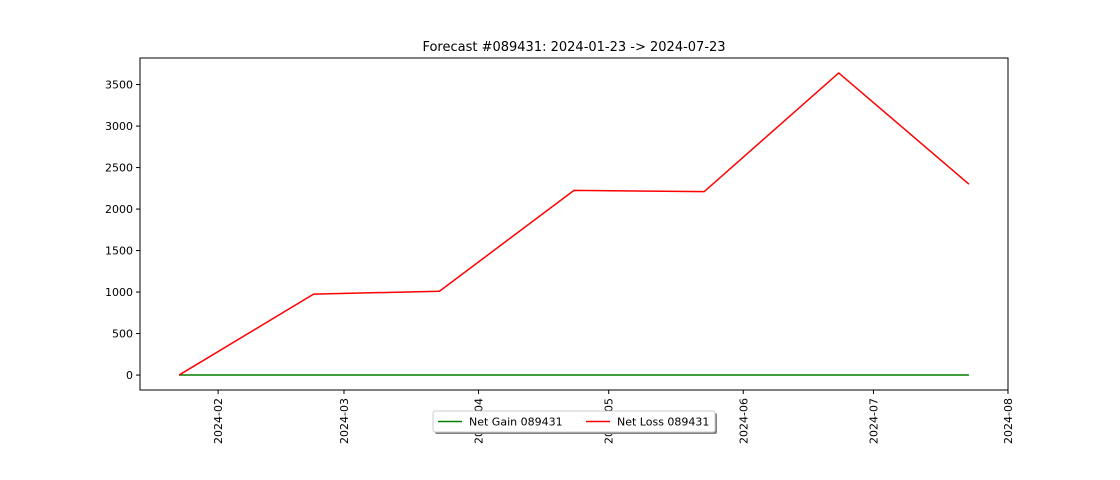 The image size is (1120, 480). Describe the element at coordinates (516, 422) in the screenshot. I see `legend-label-0: Net Gain 089431` at that location.